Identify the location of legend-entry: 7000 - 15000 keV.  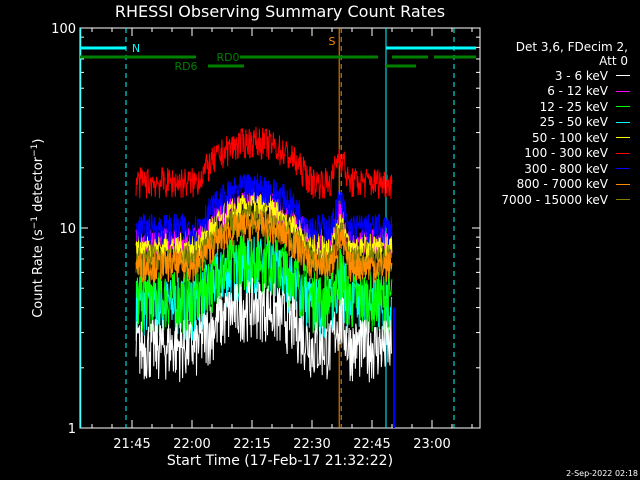
(565, 200).